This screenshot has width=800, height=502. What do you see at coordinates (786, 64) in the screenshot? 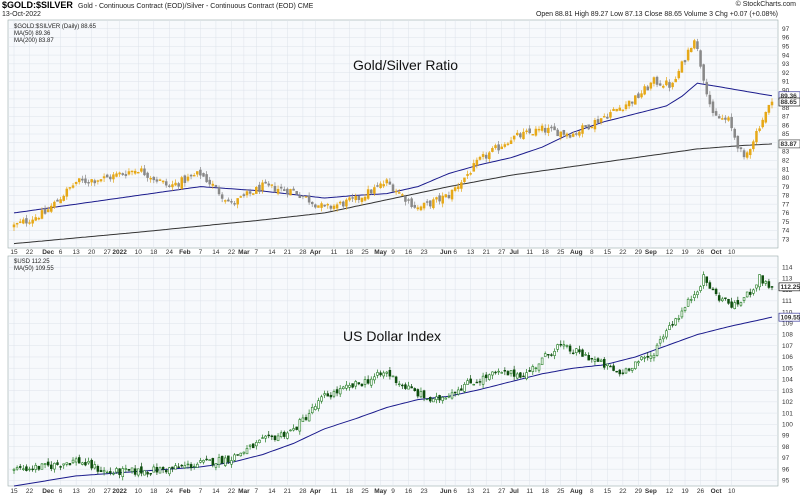
I see `y-tick-label: 93` at bounding box center [786, 64].